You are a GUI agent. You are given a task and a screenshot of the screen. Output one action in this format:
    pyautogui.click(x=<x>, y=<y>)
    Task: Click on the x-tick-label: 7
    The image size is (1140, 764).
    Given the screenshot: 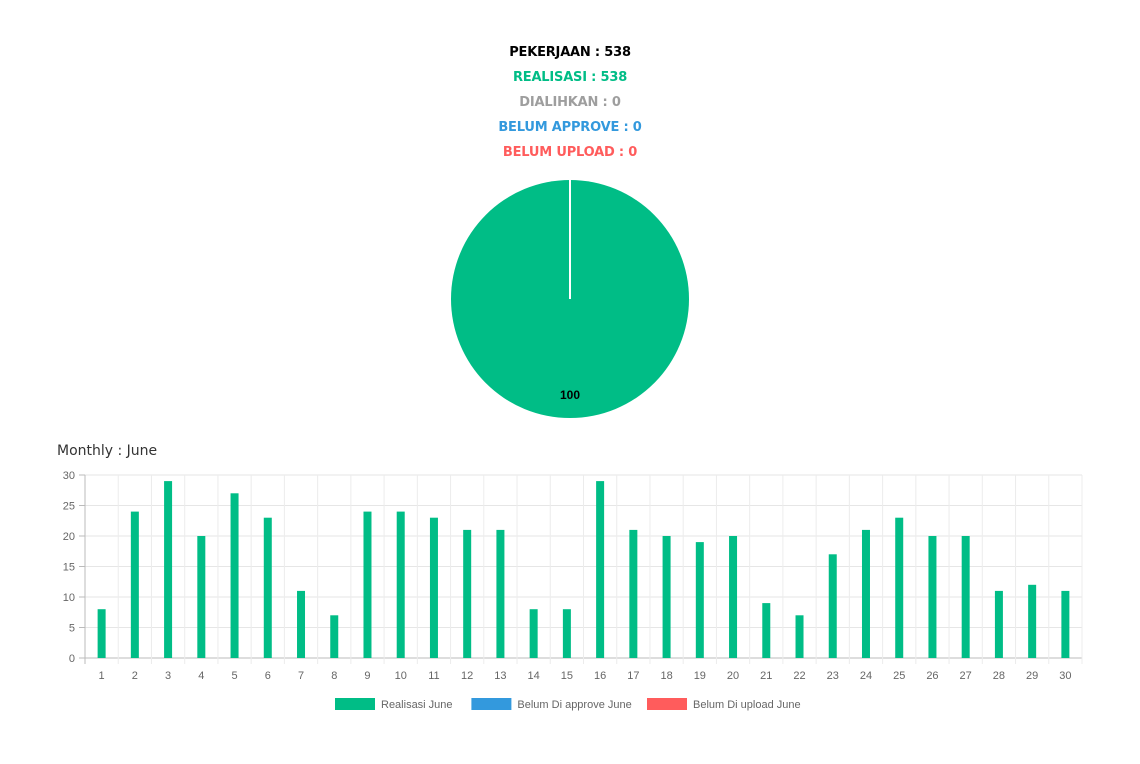 What is the action you would take?
    pyautogui.click(x=301, y=676)
    